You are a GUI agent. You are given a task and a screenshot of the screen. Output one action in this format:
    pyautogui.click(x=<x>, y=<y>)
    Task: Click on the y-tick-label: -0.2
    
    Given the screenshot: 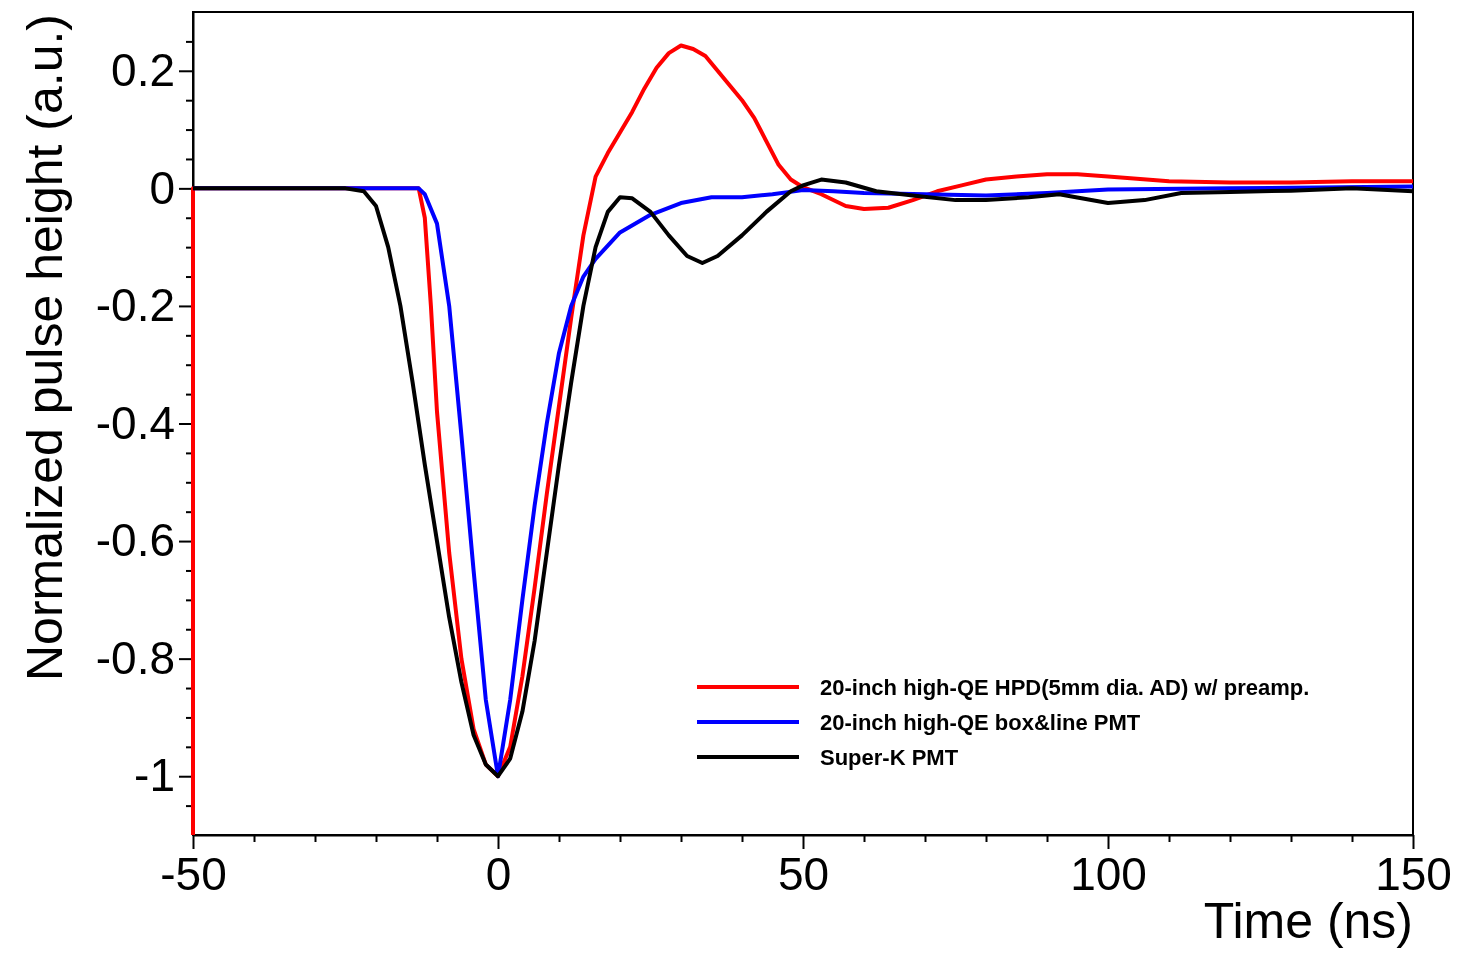 What is the action you would take?
    pyautogui.click(x=135, y=305)
    